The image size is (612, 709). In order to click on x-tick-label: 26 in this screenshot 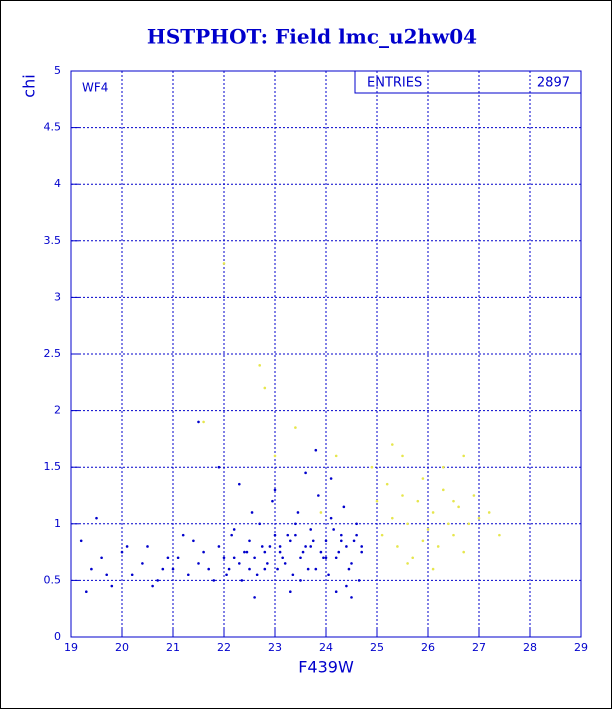, I will do `click(428, 647)`.